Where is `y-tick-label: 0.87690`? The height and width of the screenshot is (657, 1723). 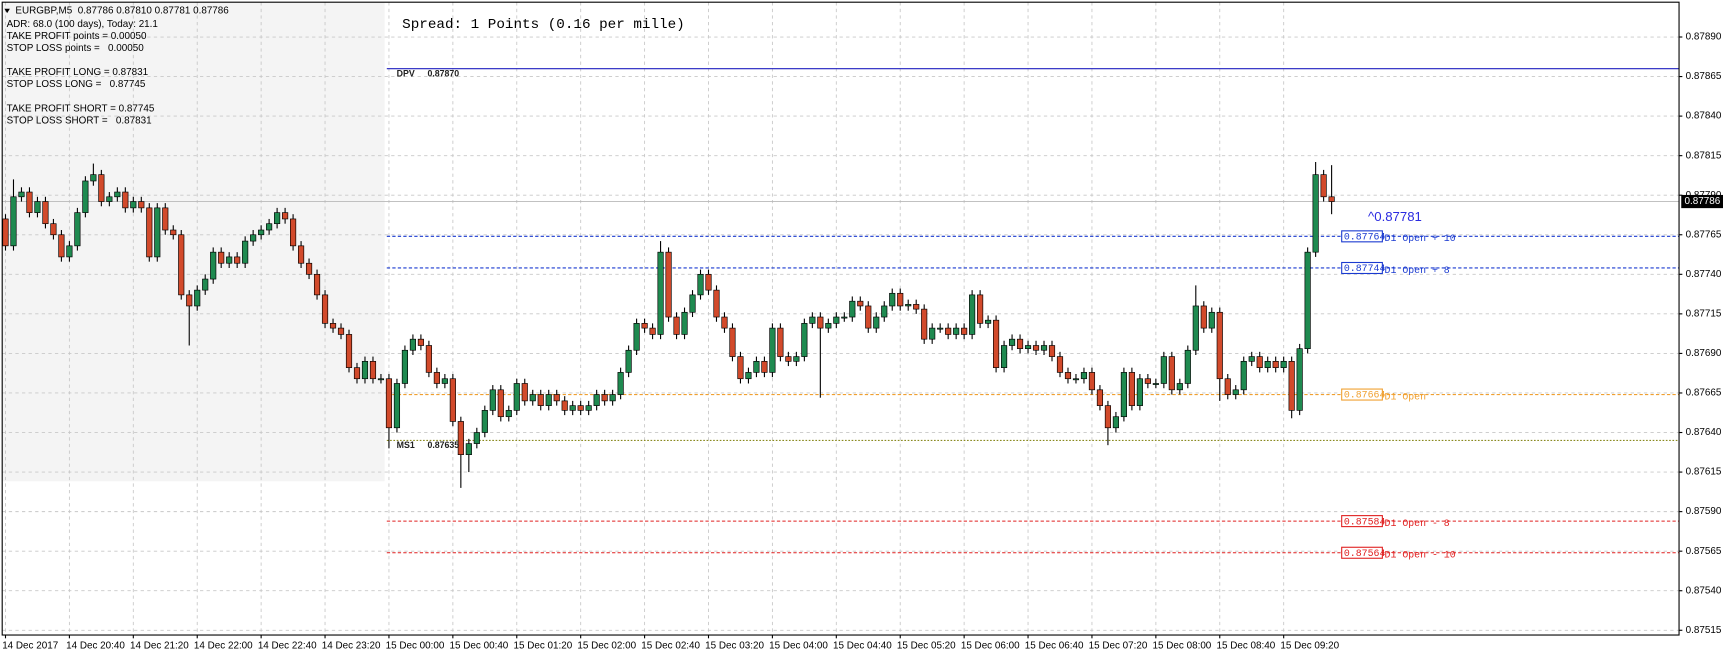
y-tick-label: 0.87690 is located at coordinates (1704, 353).